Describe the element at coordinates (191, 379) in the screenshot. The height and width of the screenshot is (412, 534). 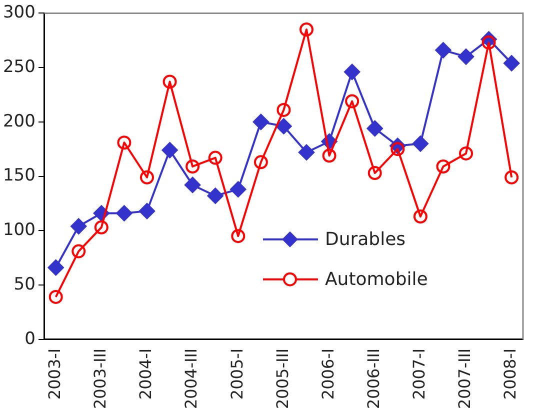
I see `x-tick-label: 2004-III` at that location.